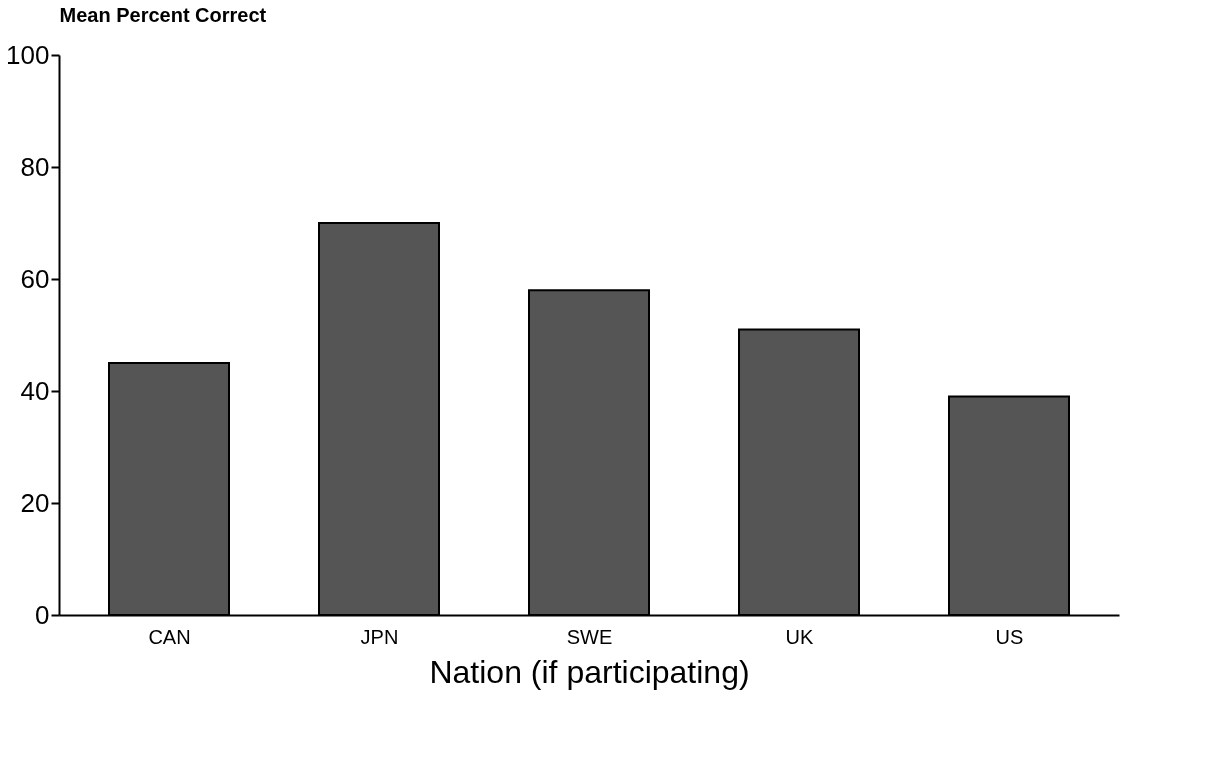 This screenshot has width=1209, height=761. Describe the element at coordinates (42, 614) in the screenshot. I see `y-tick-label: 0` at that location.